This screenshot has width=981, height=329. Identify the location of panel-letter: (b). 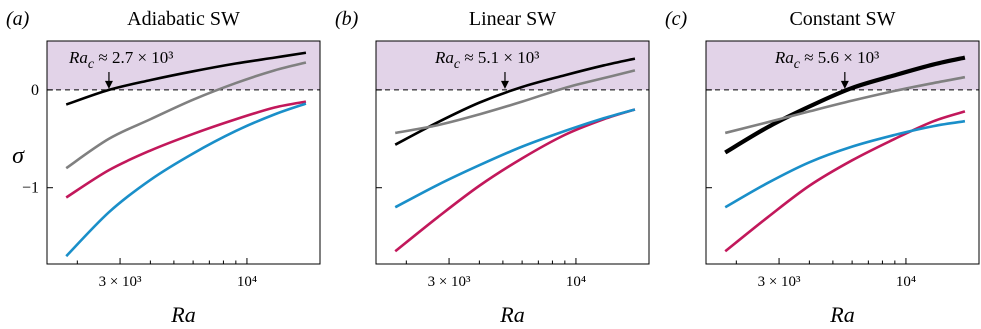
(347, 19).